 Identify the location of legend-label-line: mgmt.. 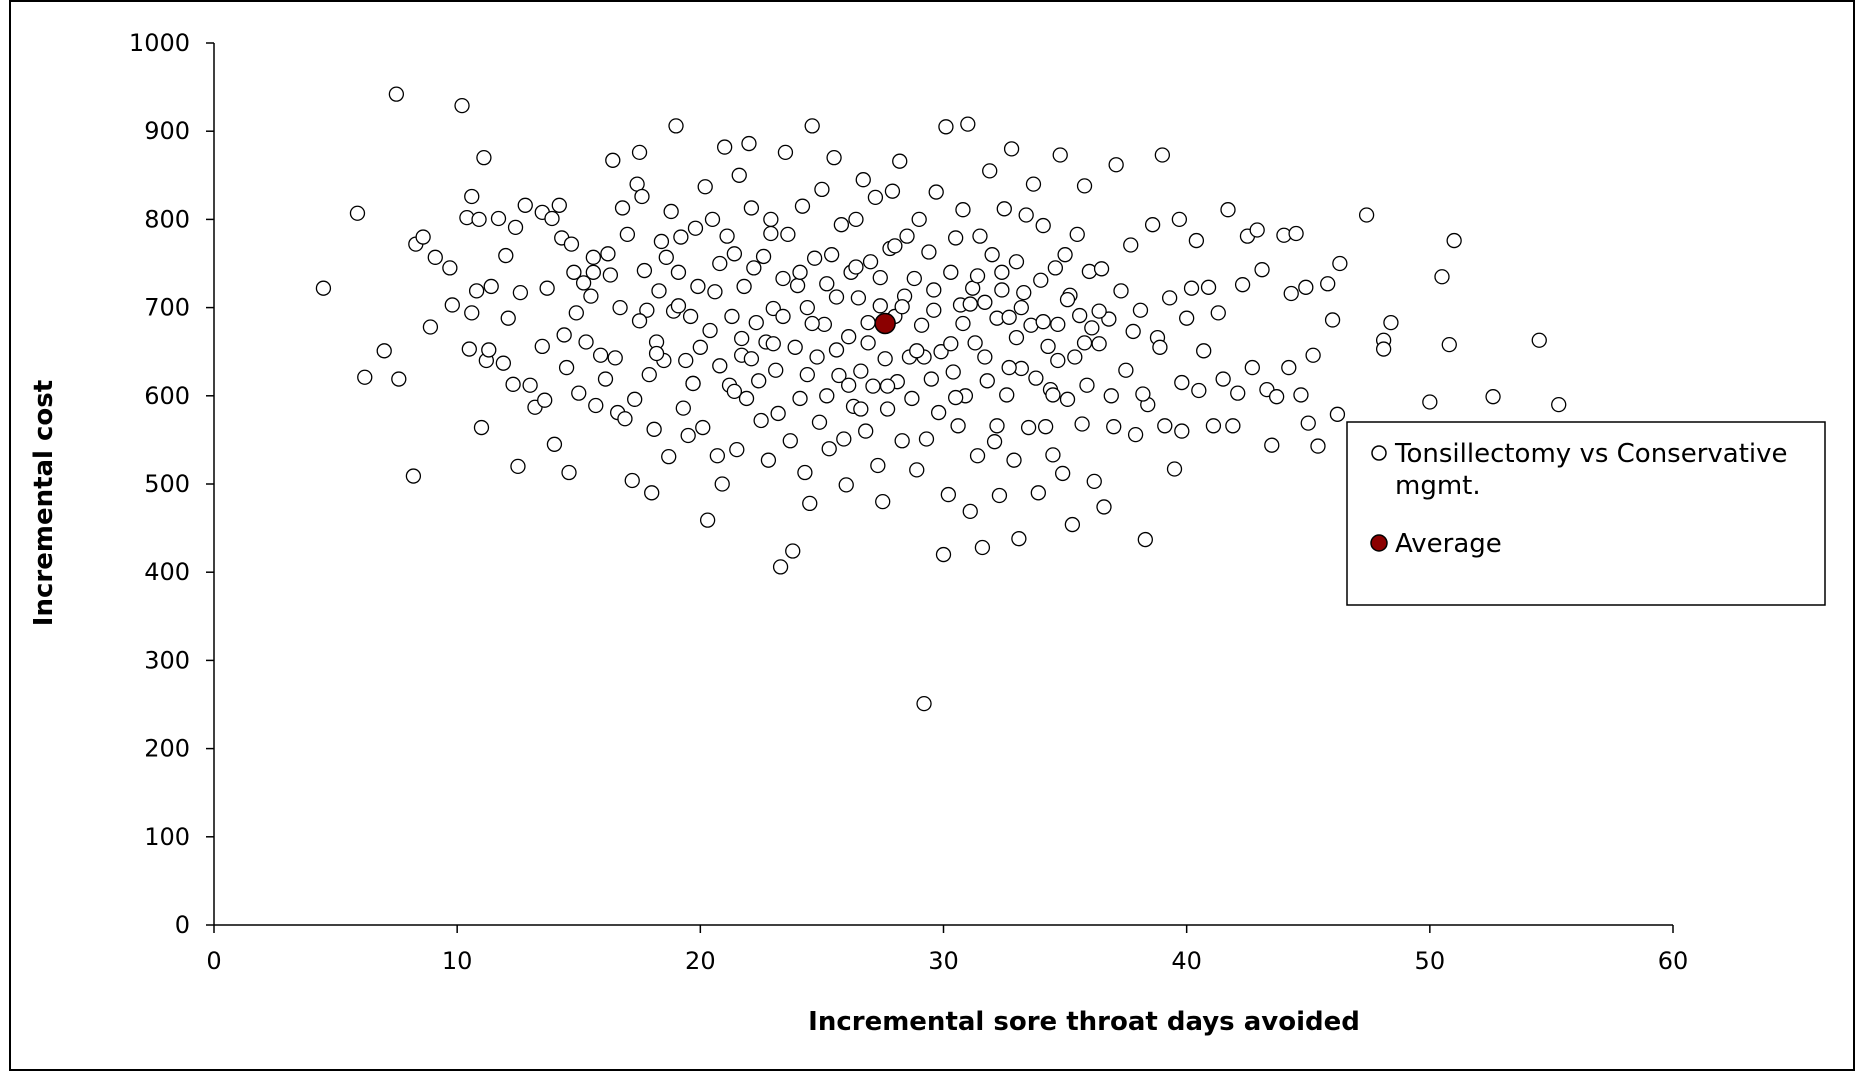
(1438, 486).